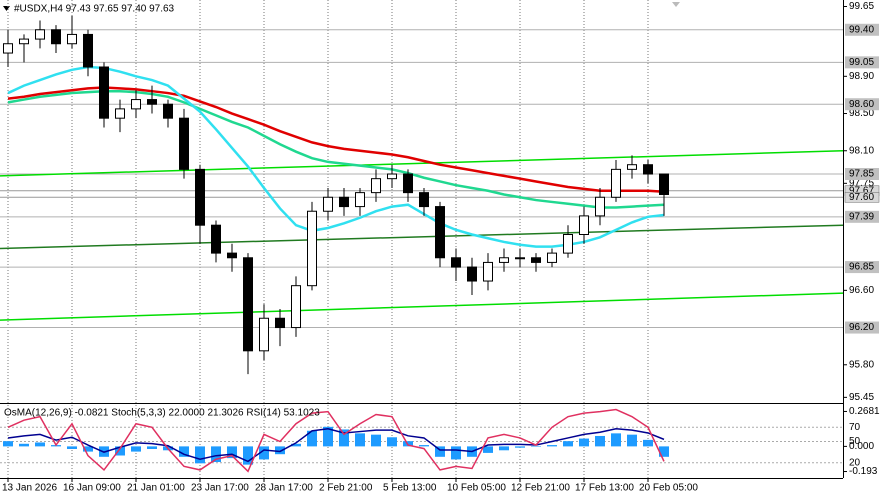  Describe the element at coordinates (676, 4) in the screenshot. I see `shift-marker` at that location.